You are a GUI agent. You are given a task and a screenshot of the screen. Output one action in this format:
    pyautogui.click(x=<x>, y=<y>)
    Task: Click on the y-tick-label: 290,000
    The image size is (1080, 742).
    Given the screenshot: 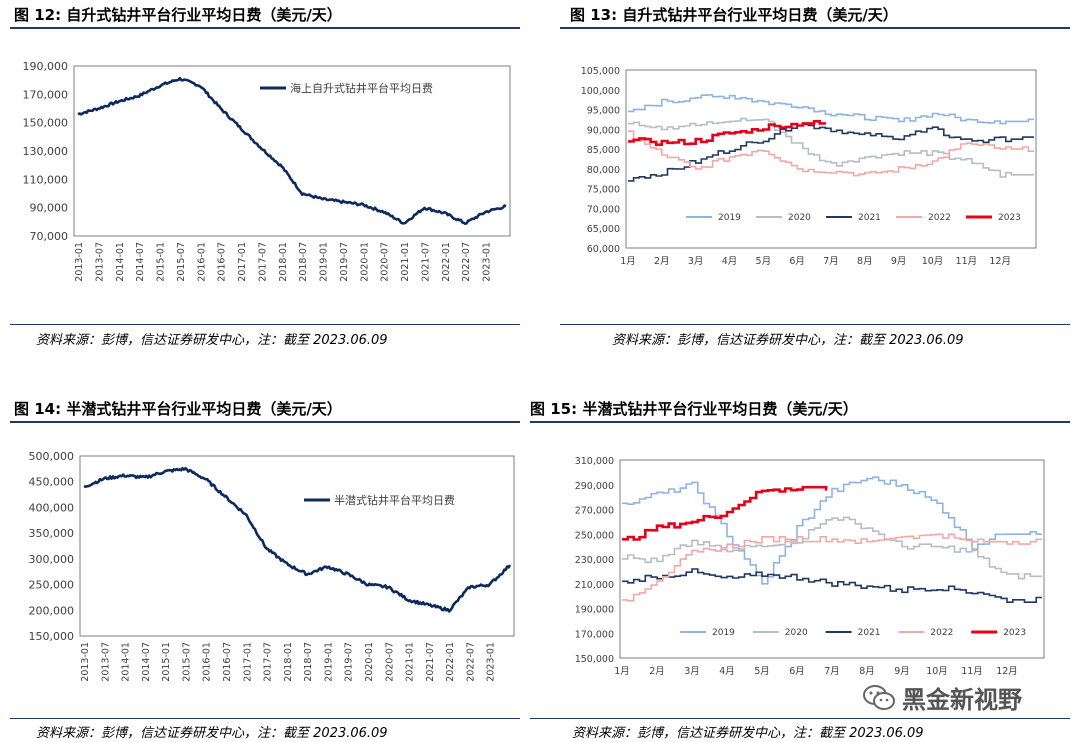 What is the action you would take?
    pyautogui.click(x=594, y=486)
    